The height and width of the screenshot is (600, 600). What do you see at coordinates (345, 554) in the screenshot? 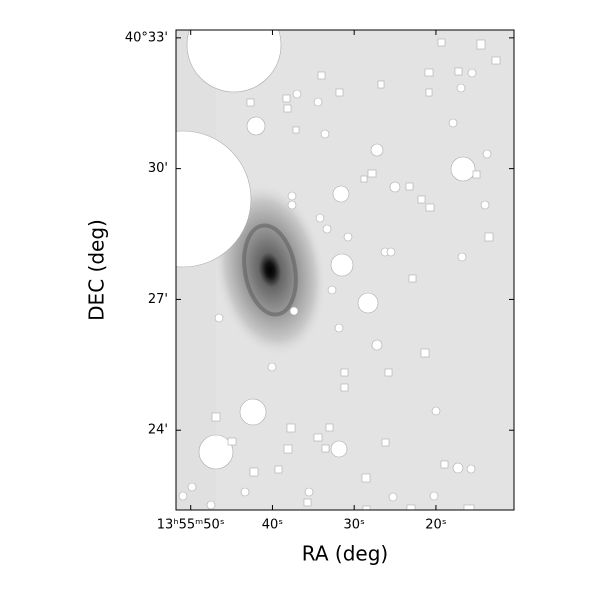
I see `x-axis-label: RA (deg)` at bounding box center [345, 554].